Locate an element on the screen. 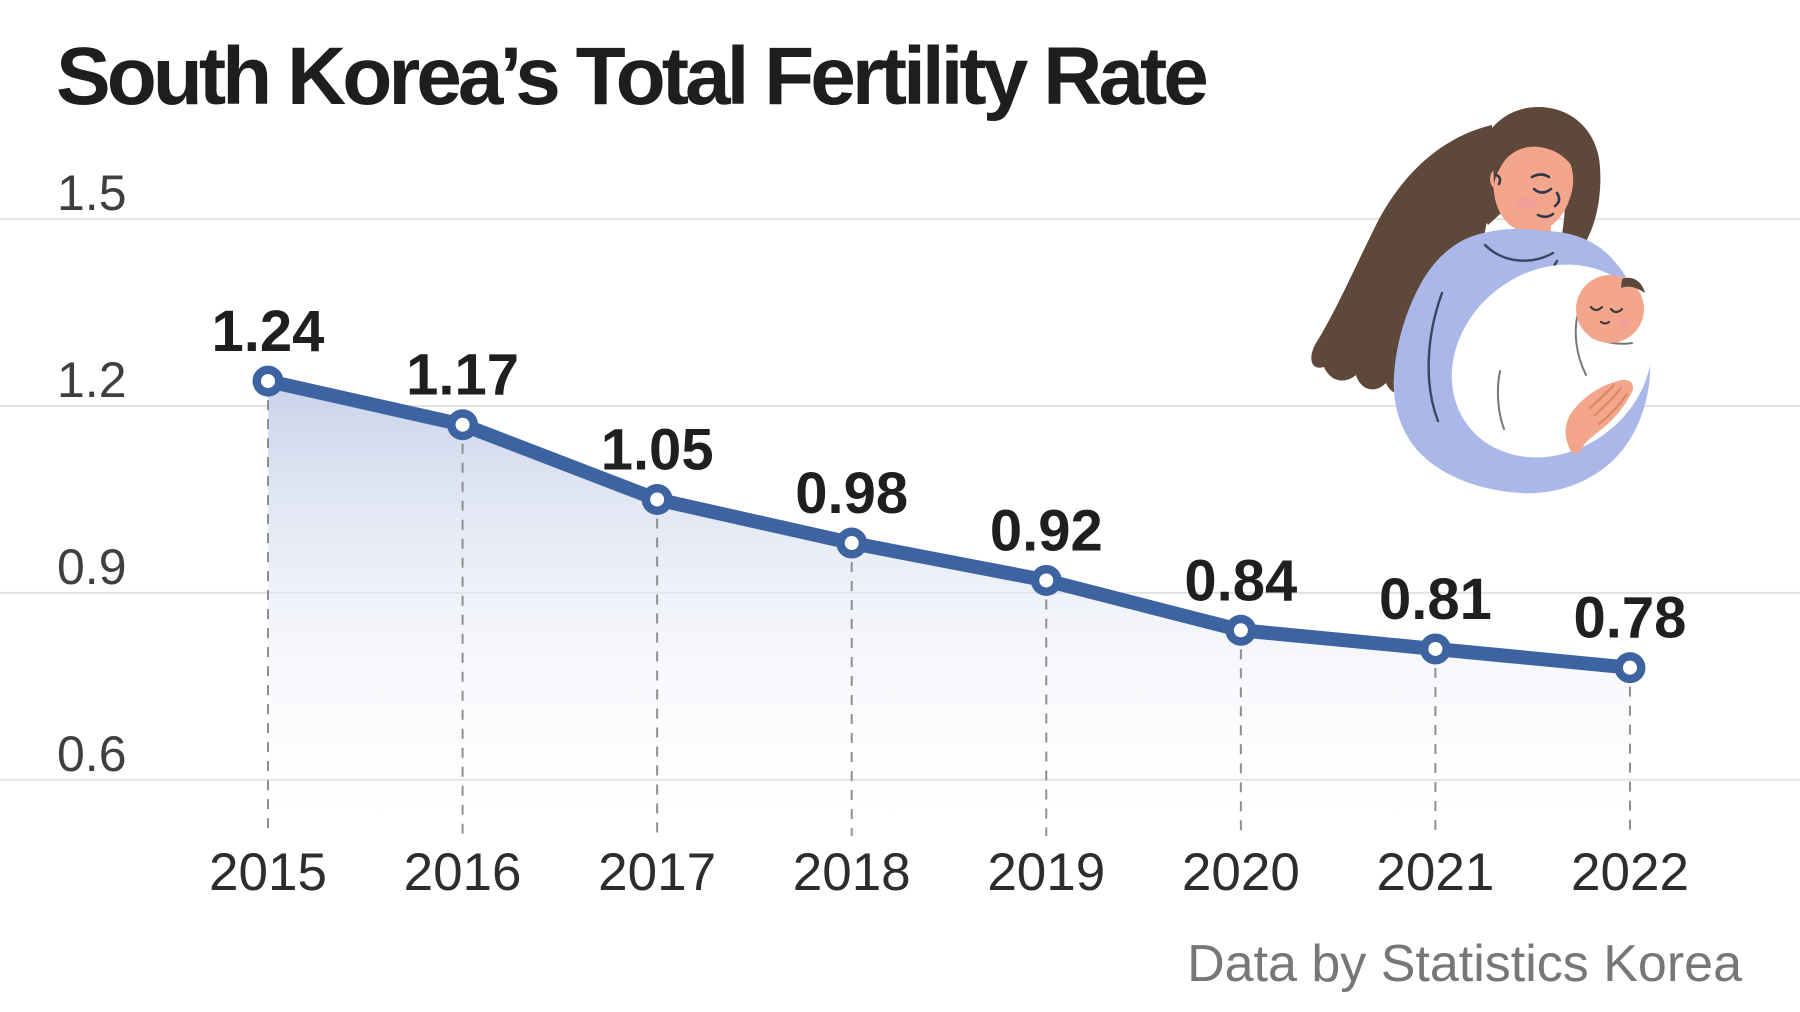 The width and height of the screenshot is (1800, 1012). mother-hand is located at coordinates (1599, 416).